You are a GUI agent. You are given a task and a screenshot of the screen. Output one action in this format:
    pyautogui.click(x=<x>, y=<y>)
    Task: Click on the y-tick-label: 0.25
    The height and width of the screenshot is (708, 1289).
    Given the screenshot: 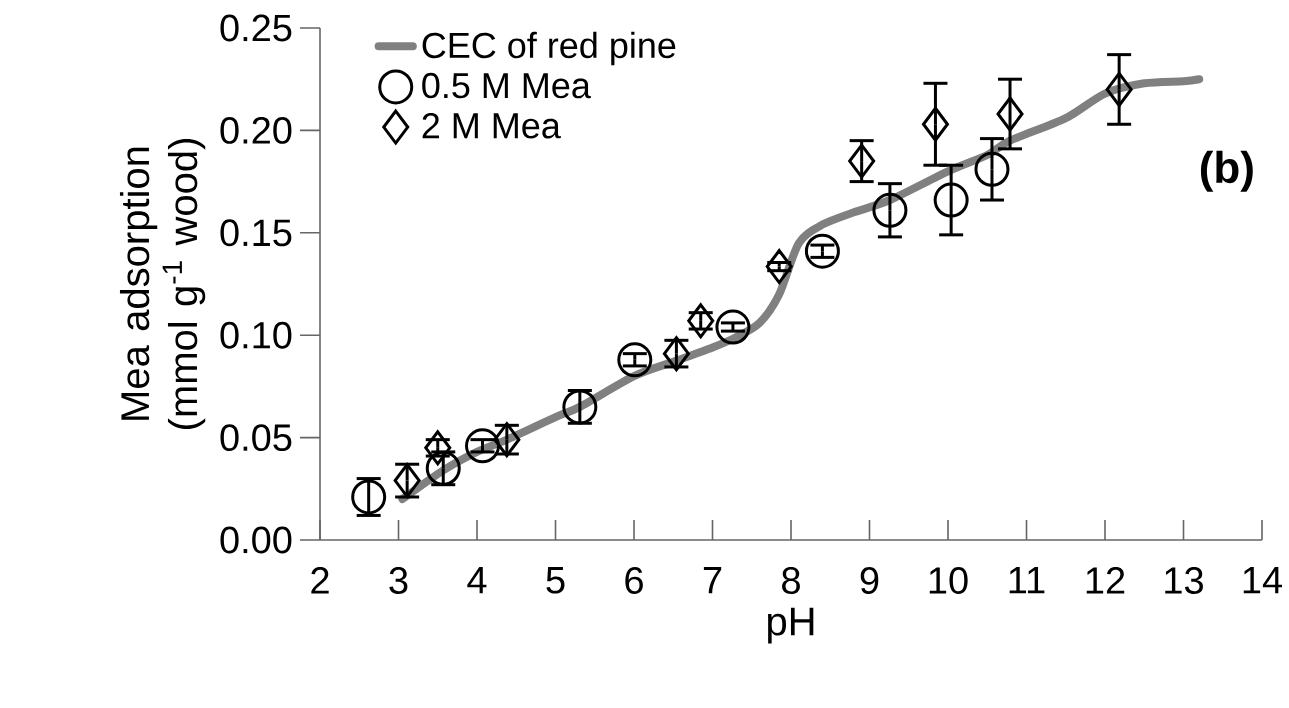 What is the action you would take?
    pyautogui.click(x=256, y=28)
    